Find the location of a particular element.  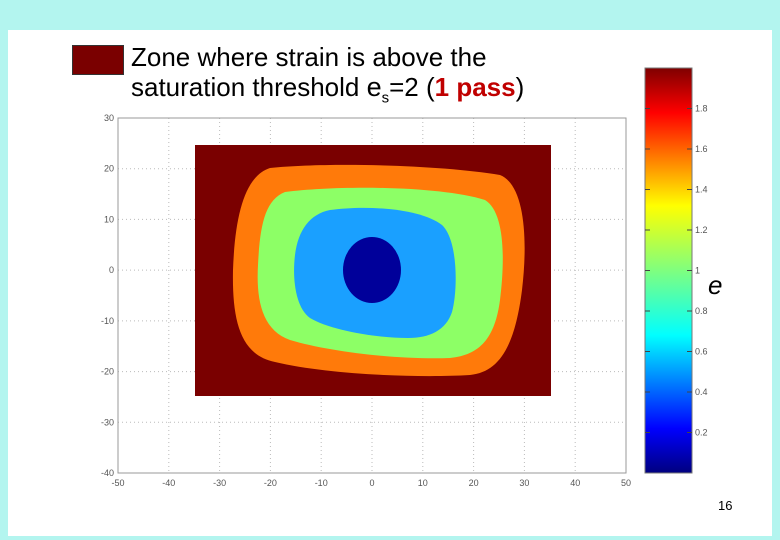

threshold-value: =2 ( is located at coordinates (412, 87).